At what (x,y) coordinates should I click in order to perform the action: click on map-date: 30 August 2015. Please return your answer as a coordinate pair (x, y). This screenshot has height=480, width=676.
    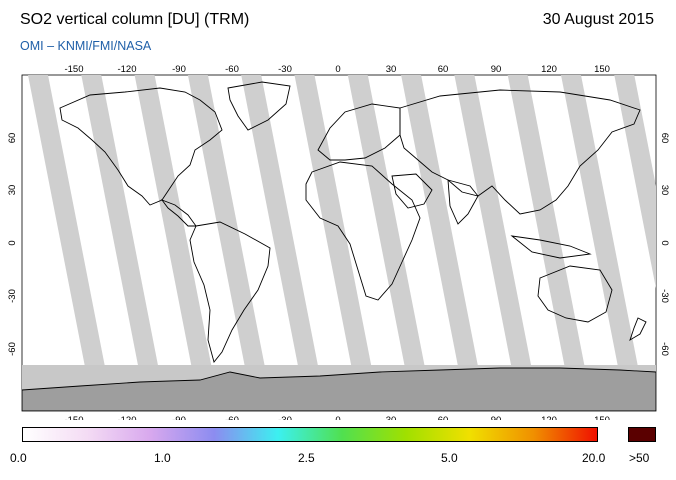
    Looking at the image, I should click on (598, 19).